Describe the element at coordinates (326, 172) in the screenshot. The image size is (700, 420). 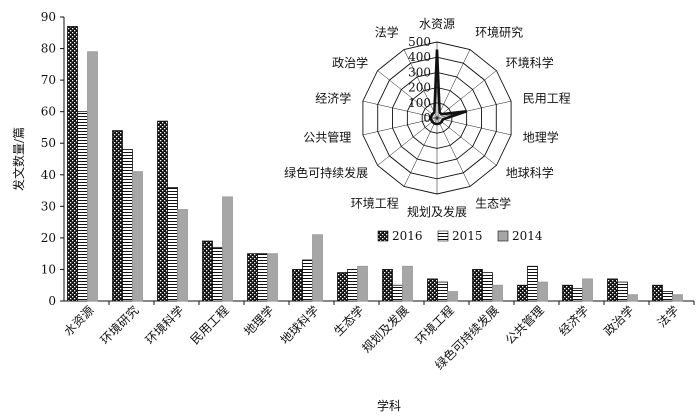
I see `radar-axis-label: 绿色可持续发展` at that location.